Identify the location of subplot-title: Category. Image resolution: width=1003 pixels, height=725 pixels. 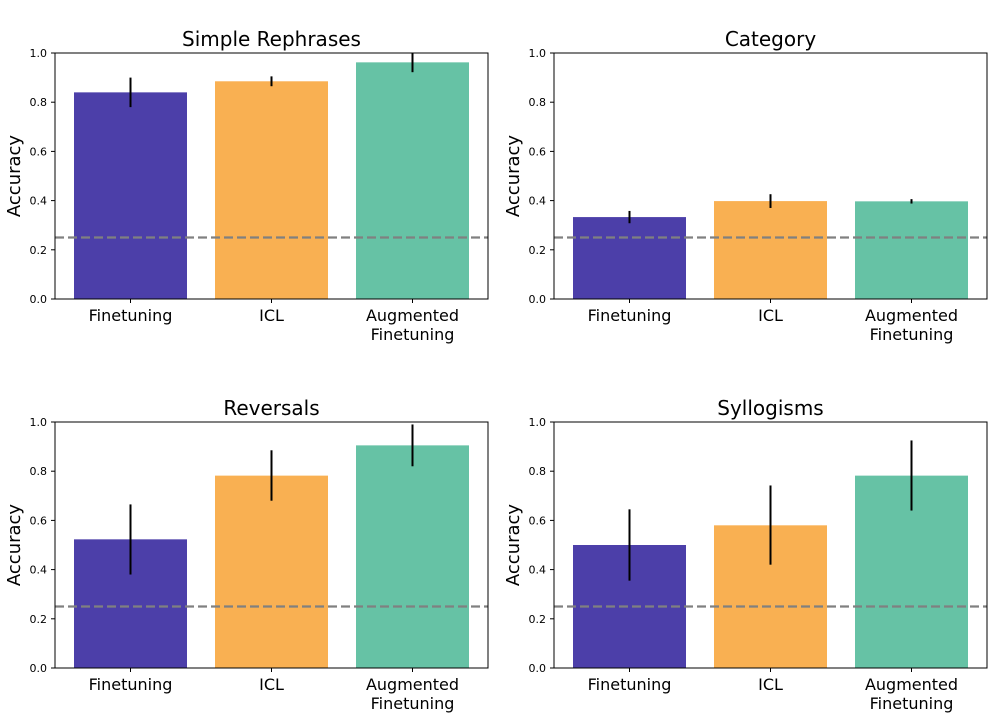
(771, 39).